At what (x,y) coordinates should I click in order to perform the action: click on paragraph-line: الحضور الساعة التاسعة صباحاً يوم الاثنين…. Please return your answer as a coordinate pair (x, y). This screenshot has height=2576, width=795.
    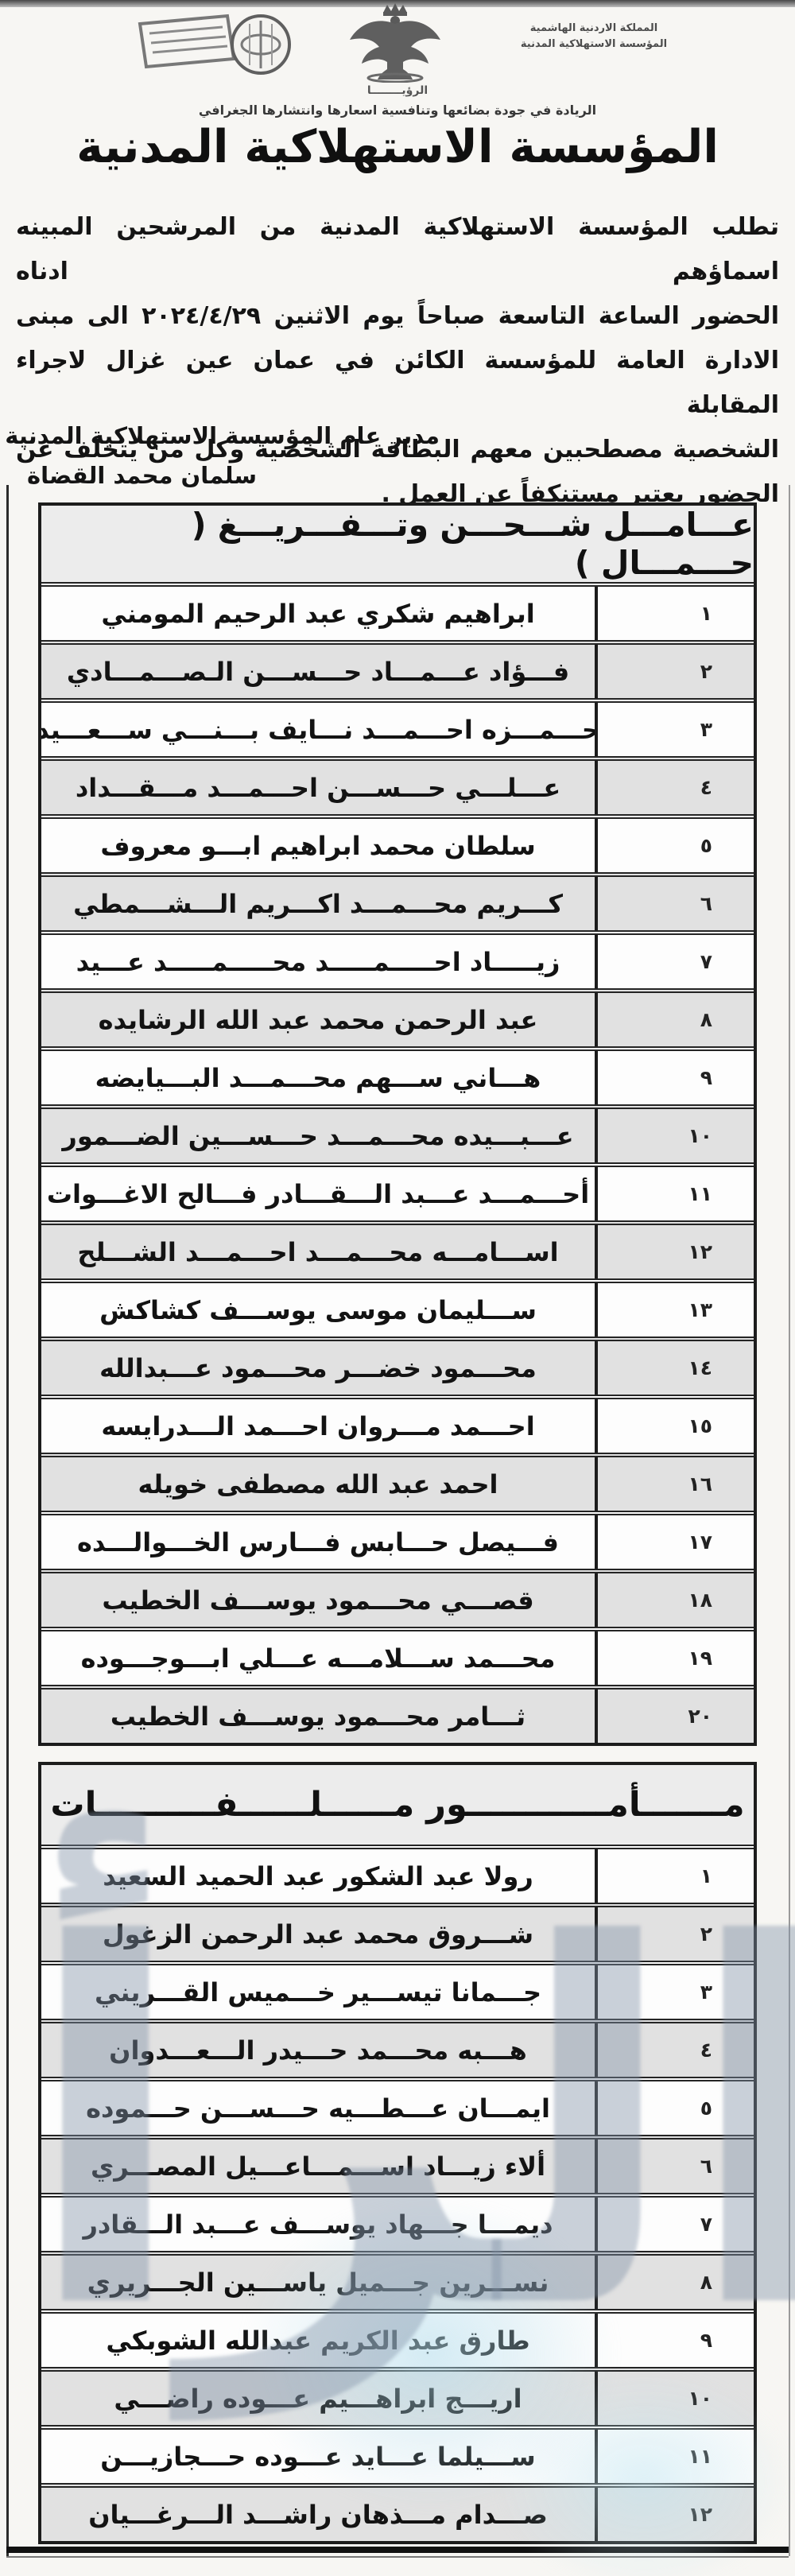
    Looking at the image, I should click on (397, 316).